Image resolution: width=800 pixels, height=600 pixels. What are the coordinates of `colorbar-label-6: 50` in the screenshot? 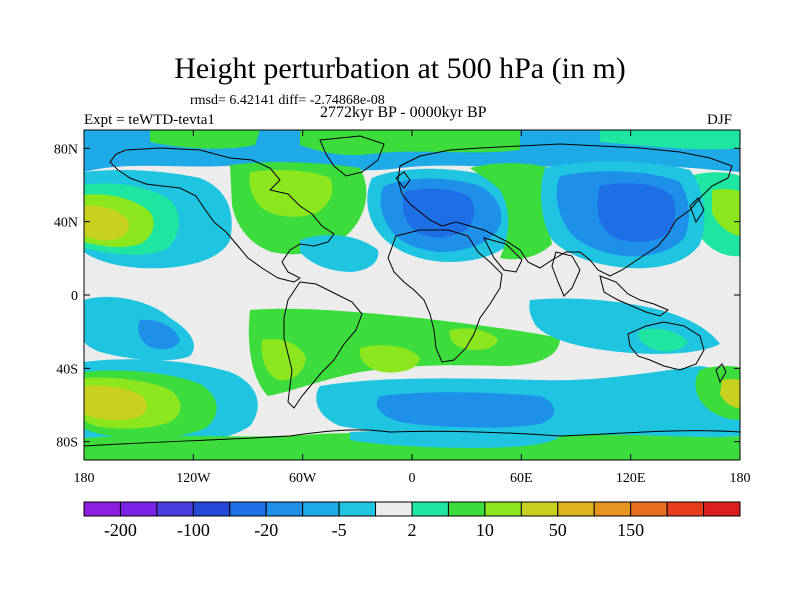 It's located at (558, 530).